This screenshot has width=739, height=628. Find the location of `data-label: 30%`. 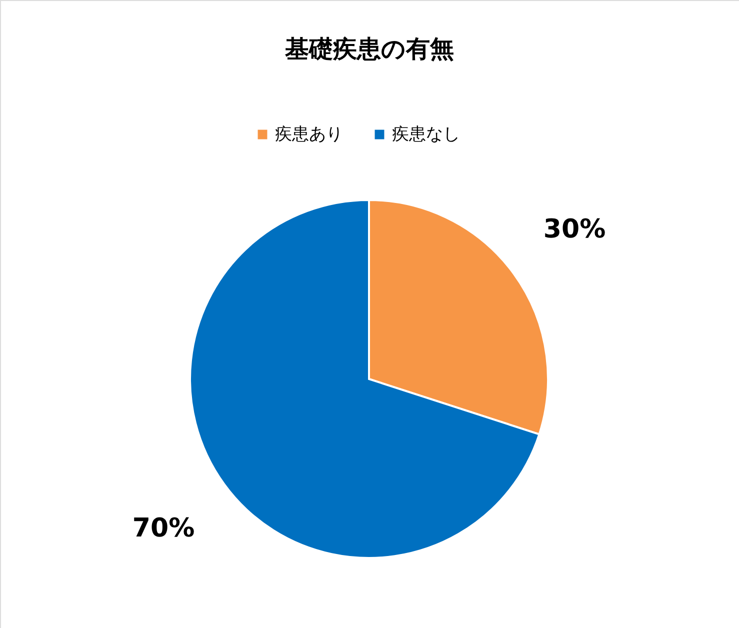

data-label: 30% is located at coordinates (574, 229).